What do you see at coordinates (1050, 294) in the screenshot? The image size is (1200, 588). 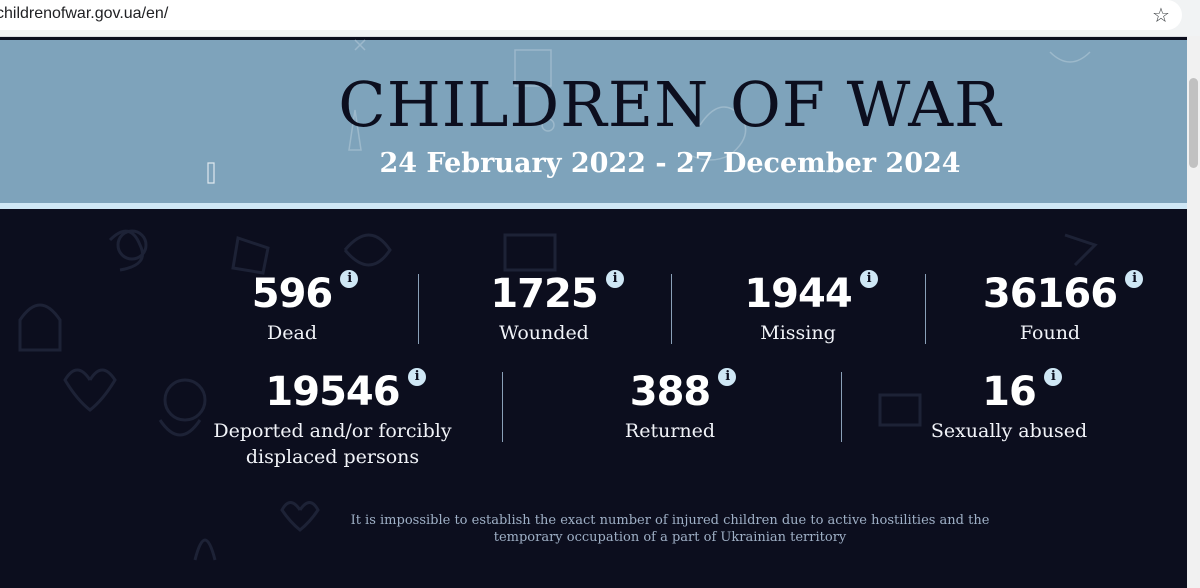 I see `stat-value: 36166` at bounding box center [1050, 294].